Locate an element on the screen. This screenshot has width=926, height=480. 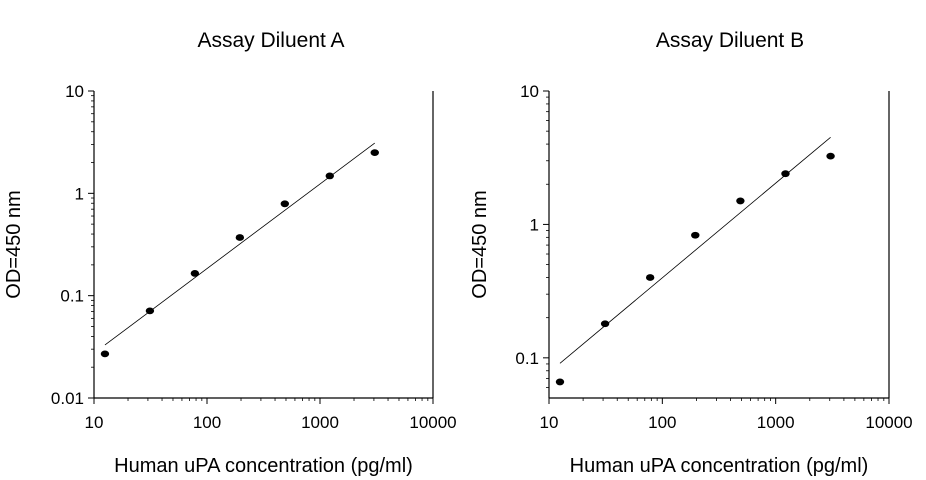
chart-title: Assay Diluent B is located at coordinates (730, 40).